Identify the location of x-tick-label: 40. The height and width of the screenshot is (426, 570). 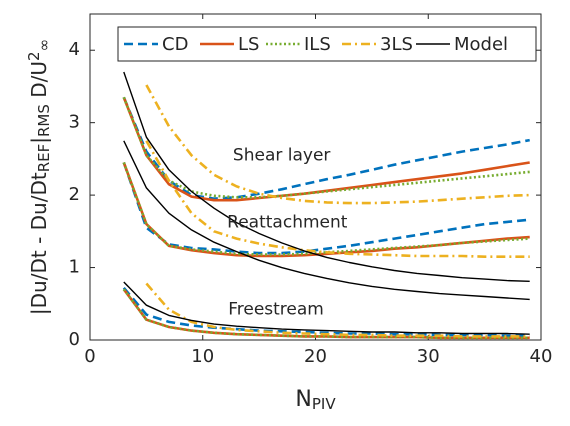
(541, 356).